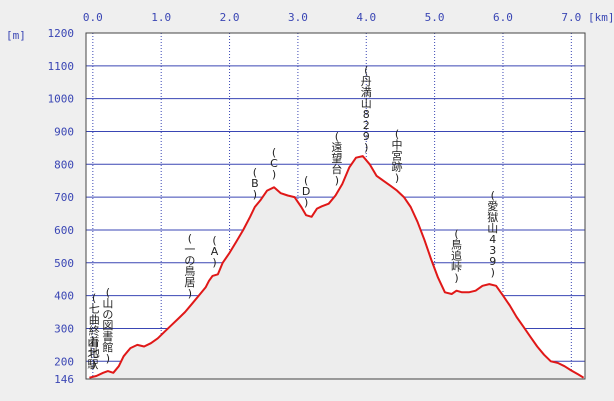 Image resolution: width=614 pixels, height=401 pixels. What do you see at coordinates (456, 256) in the screenshot?
I see `point-annotation: (鳥追峠)` at bounding box center [456, 256].